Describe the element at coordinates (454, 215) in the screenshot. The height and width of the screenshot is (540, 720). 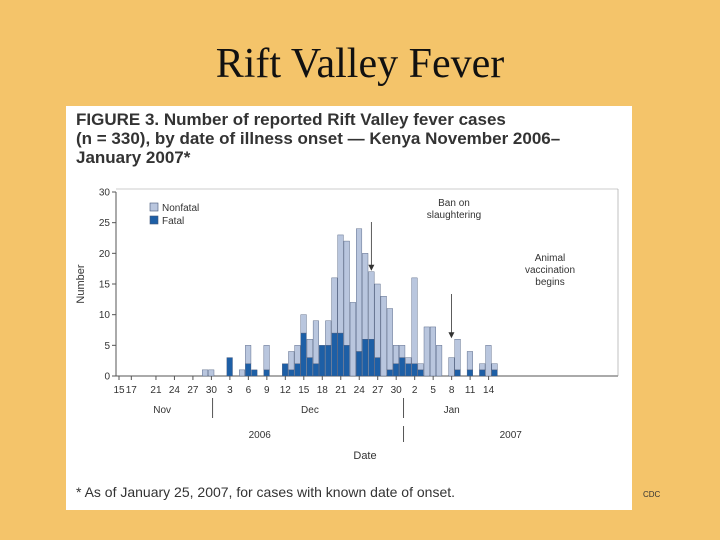
I see `annotation-ban-text: slaughtering` at that location.